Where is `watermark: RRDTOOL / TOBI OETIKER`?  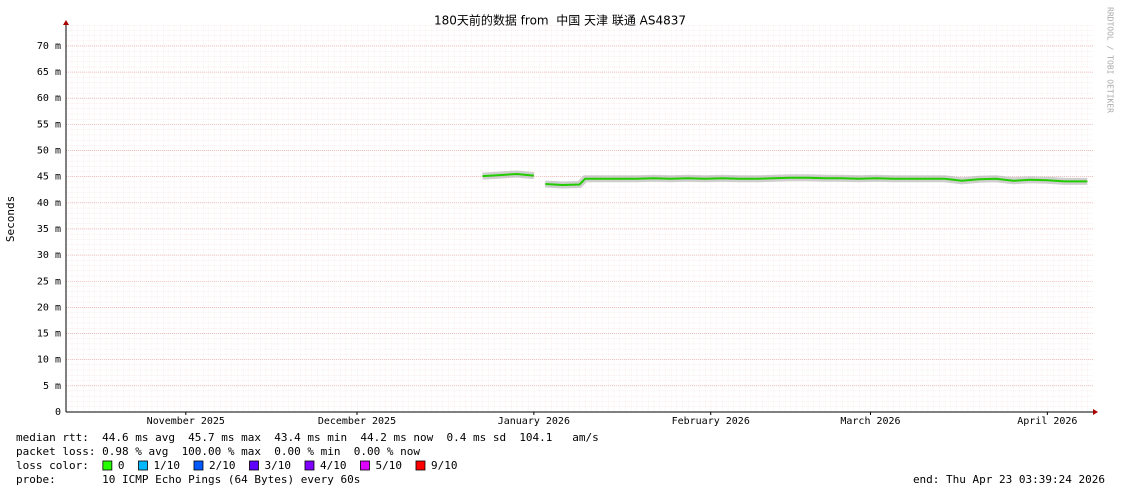 watermark: RRDTOOL / TOBI OETIKER is located at coordinates (1110, 60).